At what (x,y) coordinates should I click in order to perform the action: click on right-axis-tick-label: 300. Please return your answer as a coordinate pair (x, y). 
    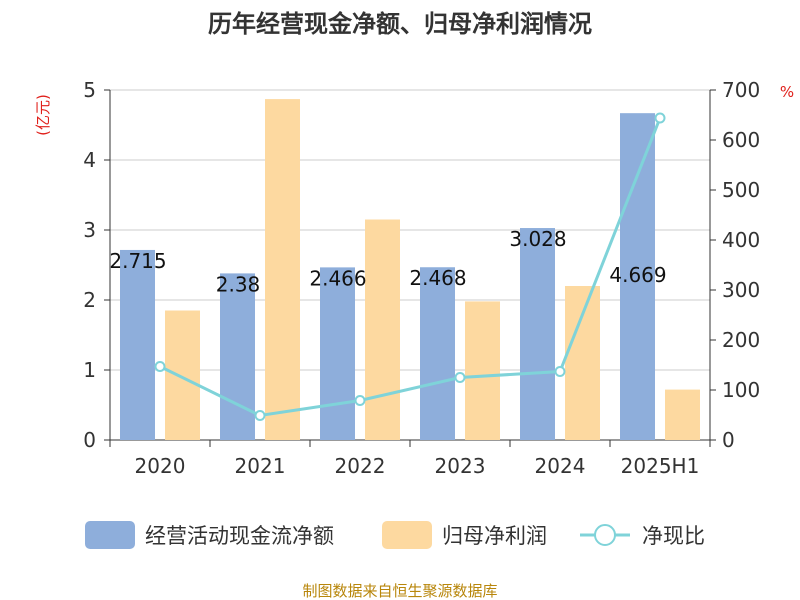
    Looking at the image, I should click on (741, 290).